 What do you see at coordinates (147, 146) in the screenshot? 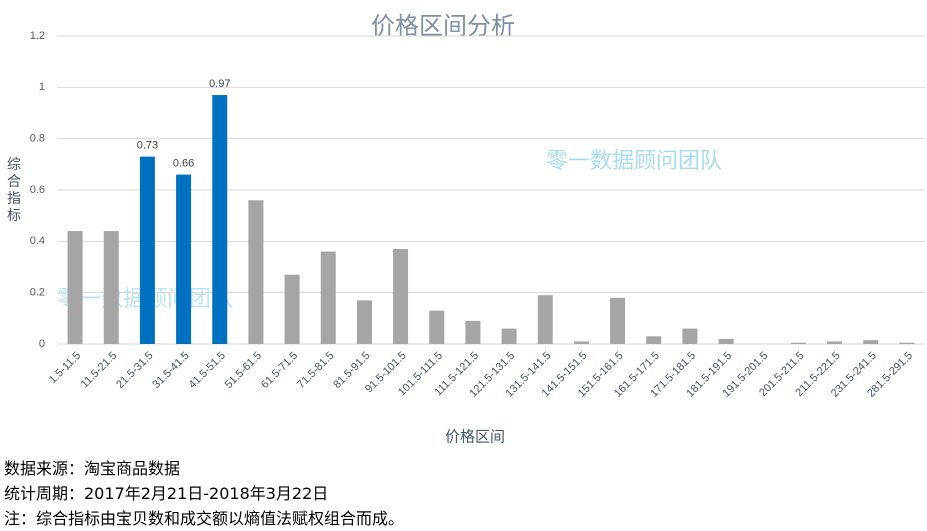
I see `data-label: 0.73` at bounding box center [147, 146].